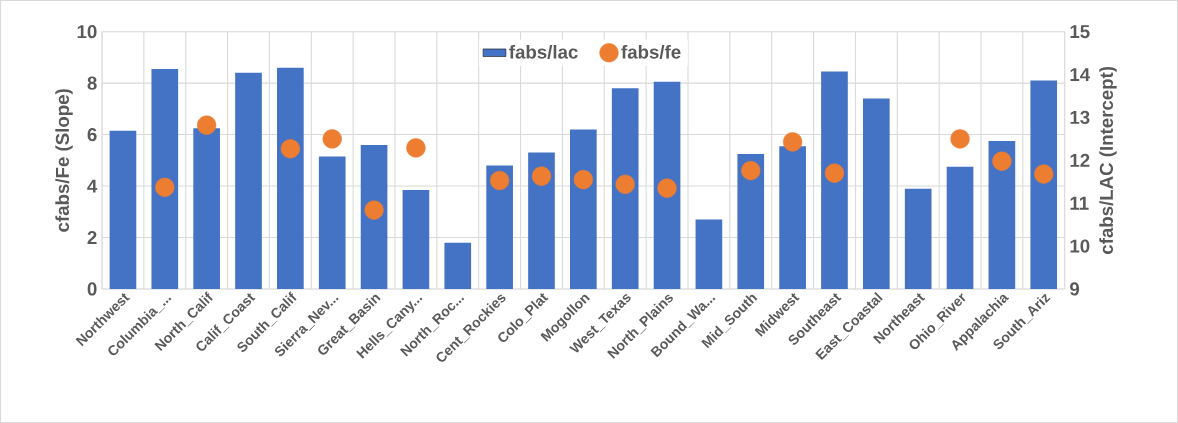 The width and height of the screenshot is (1178, 423). Describe the element at coordinates (543, 51) in the screenshot. I see `legend-label: fabs/lac` at that location.